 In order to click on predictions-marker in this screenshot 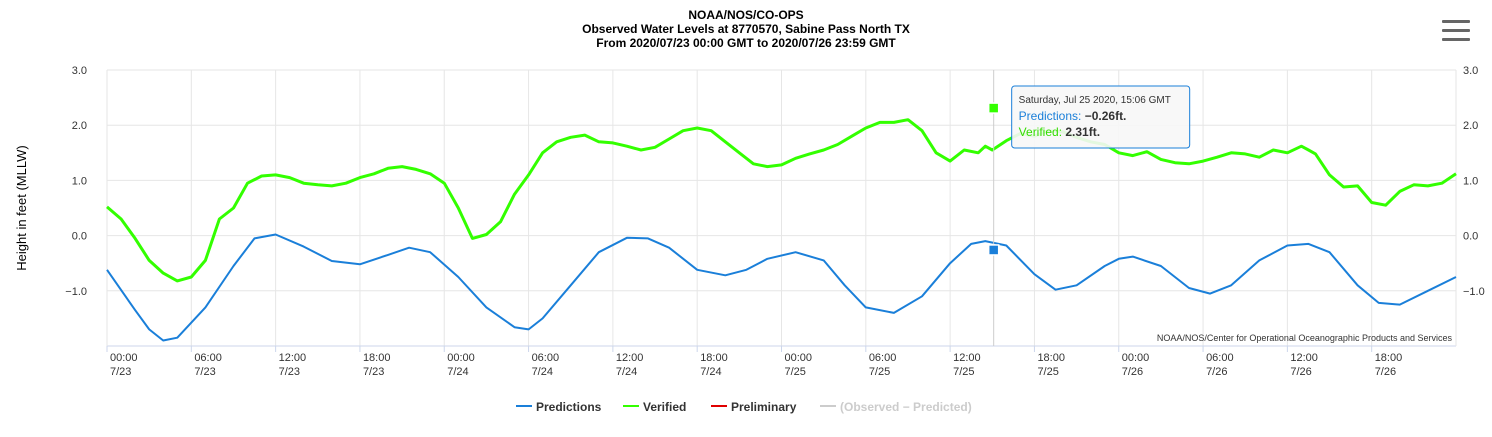, I will do `click(993, 250)`.